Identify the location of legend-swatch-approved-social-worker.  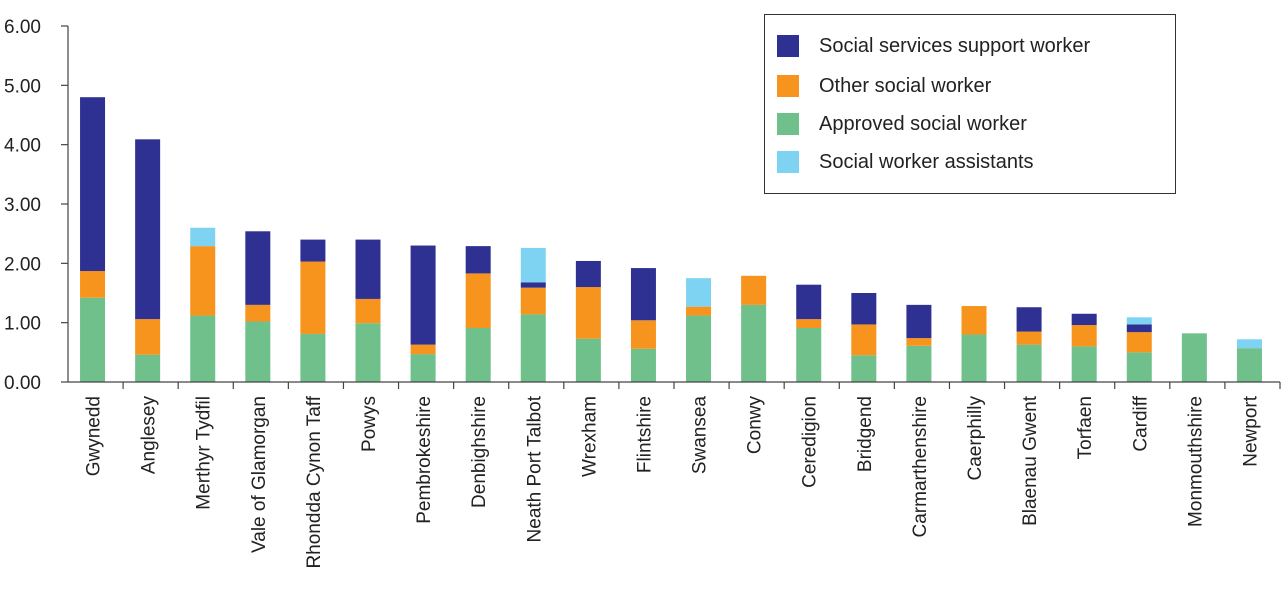
(788, 124).